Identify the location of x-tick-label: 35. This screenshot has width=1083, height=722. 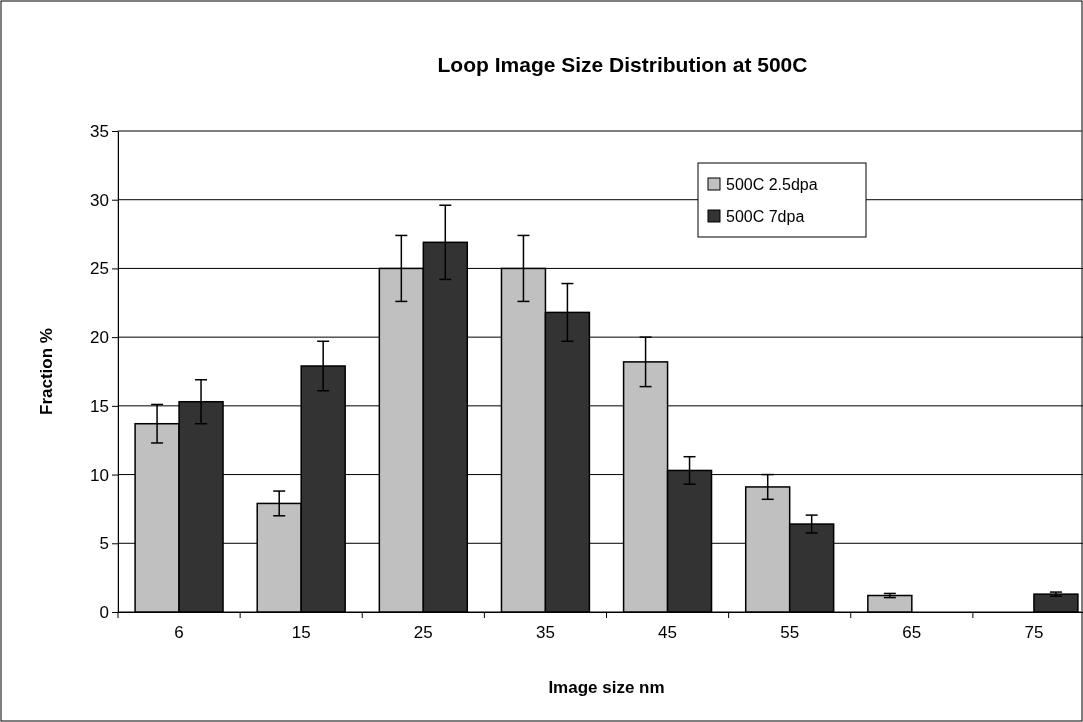
(545, 633).